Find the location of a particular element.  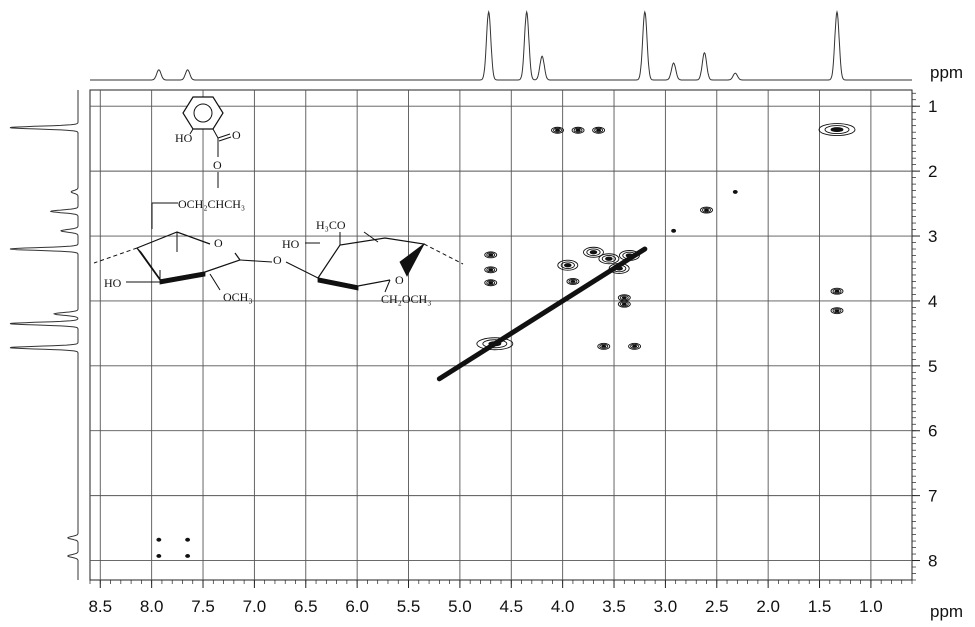

x-tick-label: 1.5 is located at coordinates (820, 606).